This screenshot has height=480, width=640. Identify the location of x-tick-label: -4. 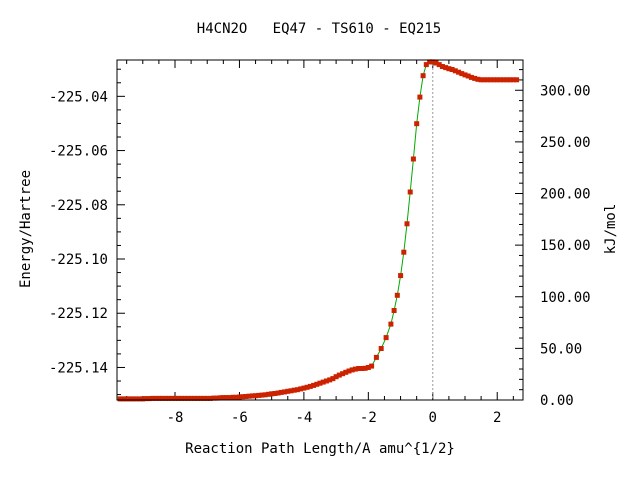
(303, 418).